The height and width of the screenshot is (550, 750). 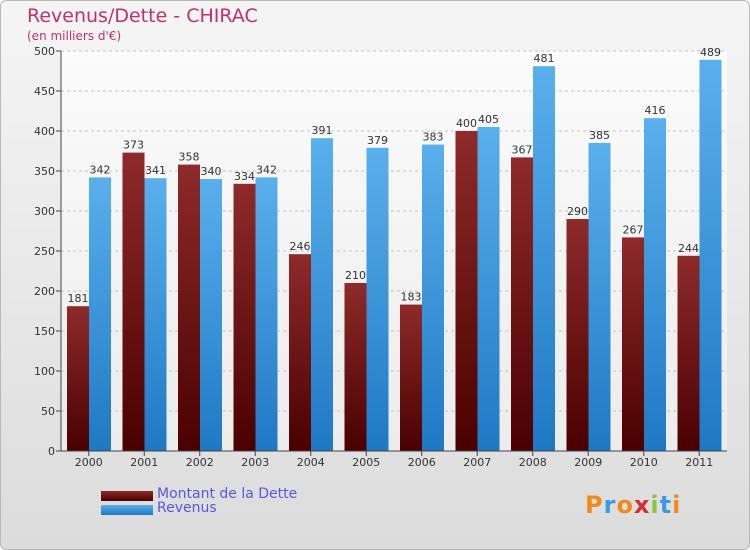 I want to click on x-tick-label: 2000, so click(x=89, y=462).